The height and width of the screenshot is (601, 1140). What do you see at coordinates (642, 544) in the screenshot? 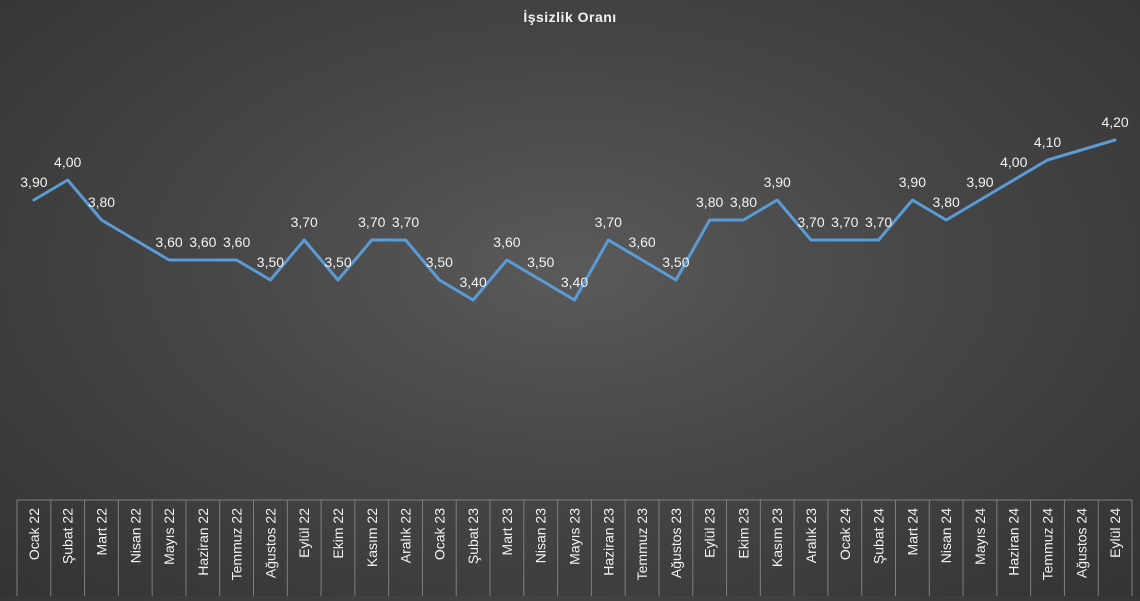
I see `x-tick-label: Temmuz 23` at bounding box center [642, 544].